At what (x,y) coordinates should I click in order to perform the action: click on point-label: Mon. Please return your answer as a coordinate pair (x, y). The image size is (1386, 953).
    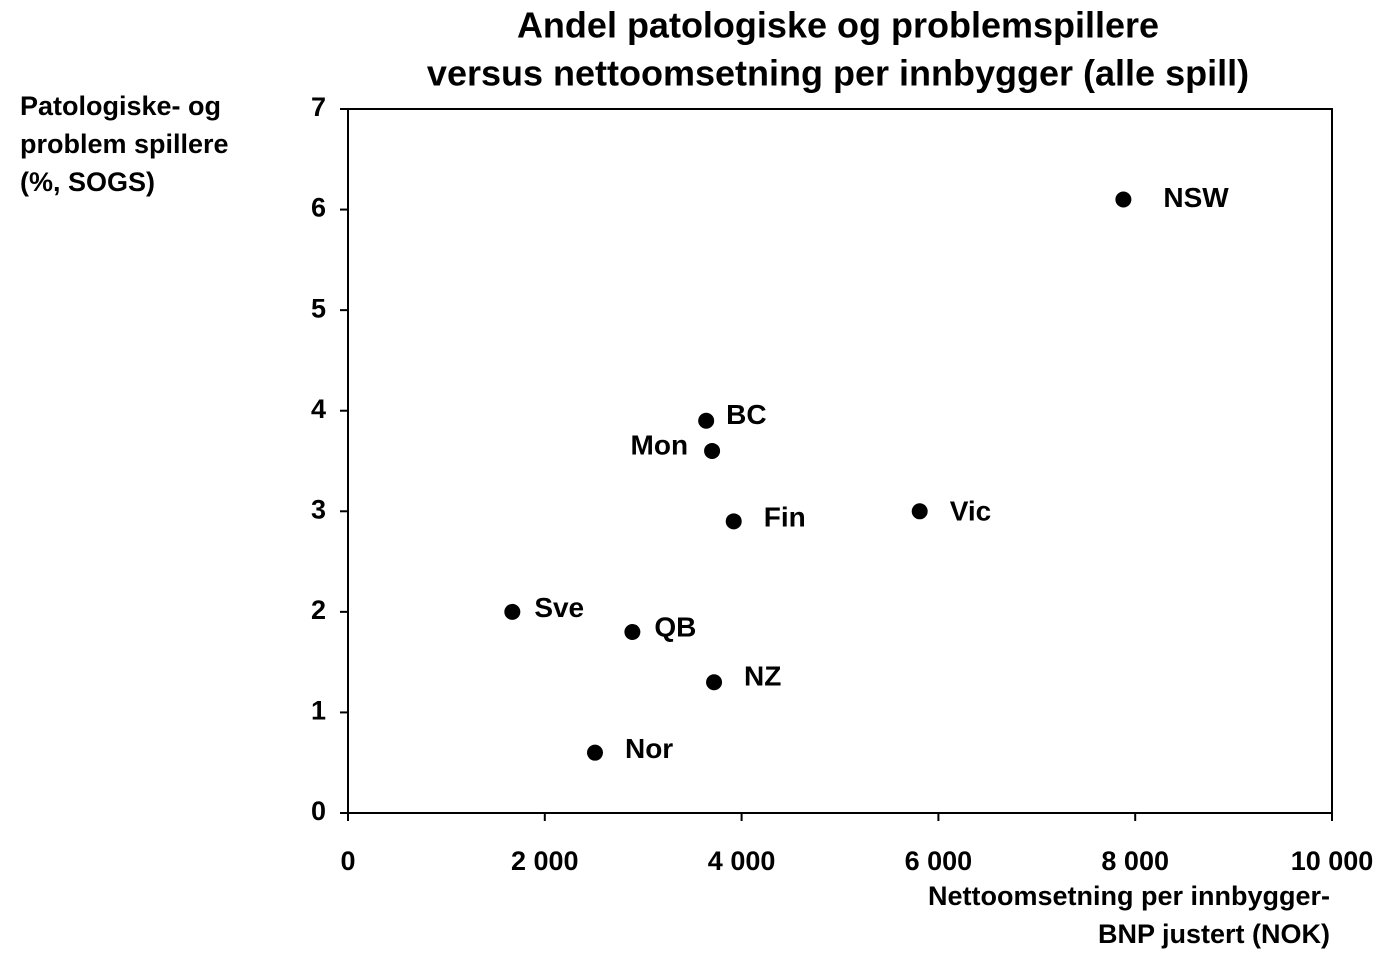
    Looking at the image, I should click on (660, 444).